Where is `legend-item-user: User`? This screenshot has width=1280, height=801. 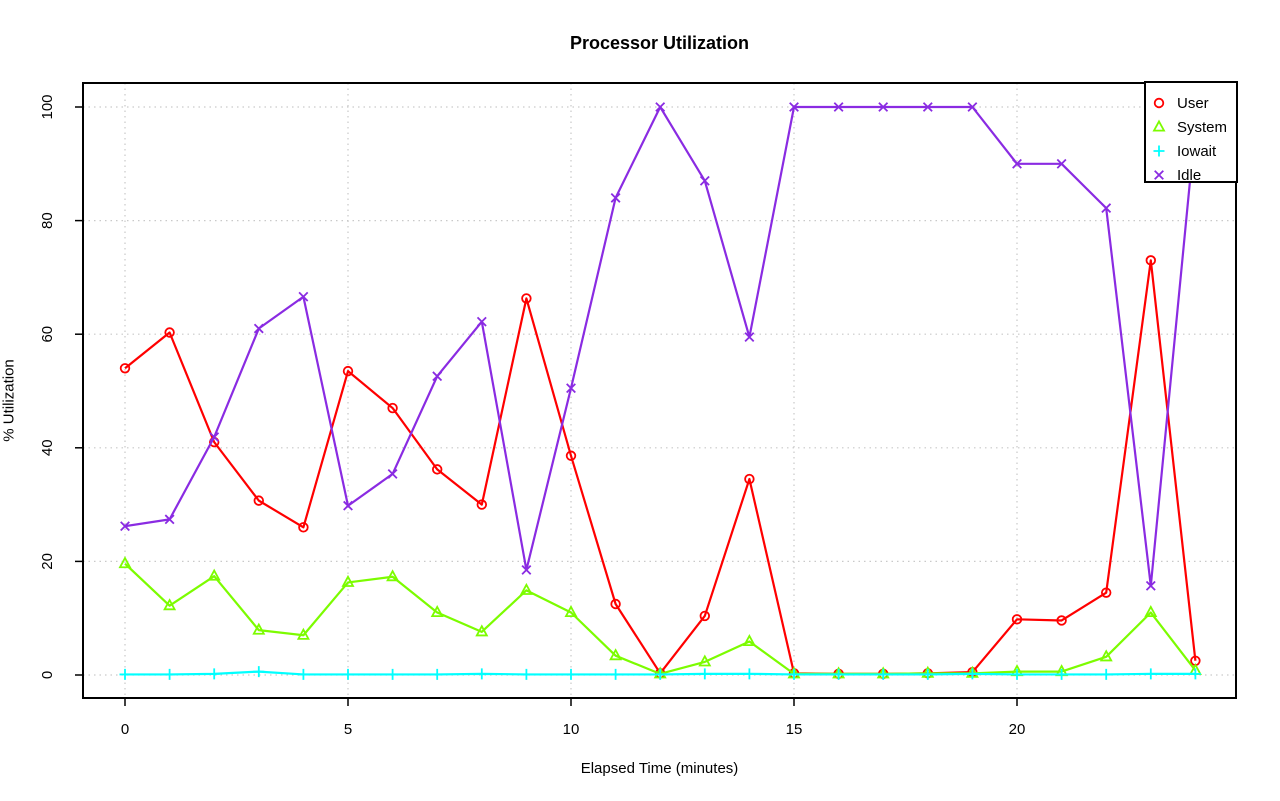
legend-item-user: User is located at coordinates (1181, 103).